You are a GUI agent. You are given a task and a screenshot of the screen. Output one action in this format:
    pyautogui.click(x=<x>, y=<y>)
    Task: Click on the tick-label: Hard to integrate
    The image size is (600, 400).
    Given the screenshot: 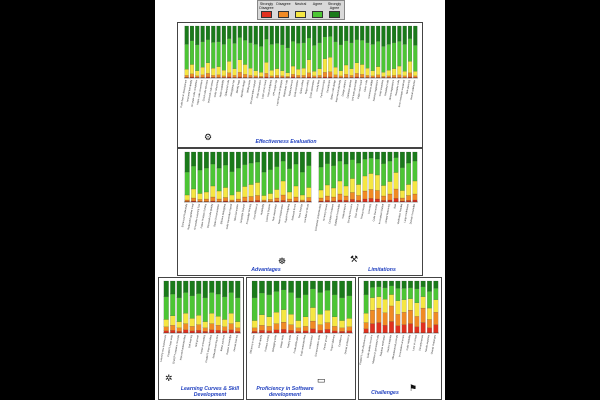 What is the action you would take?
    pyautogui.click(x=389, y=343)
    